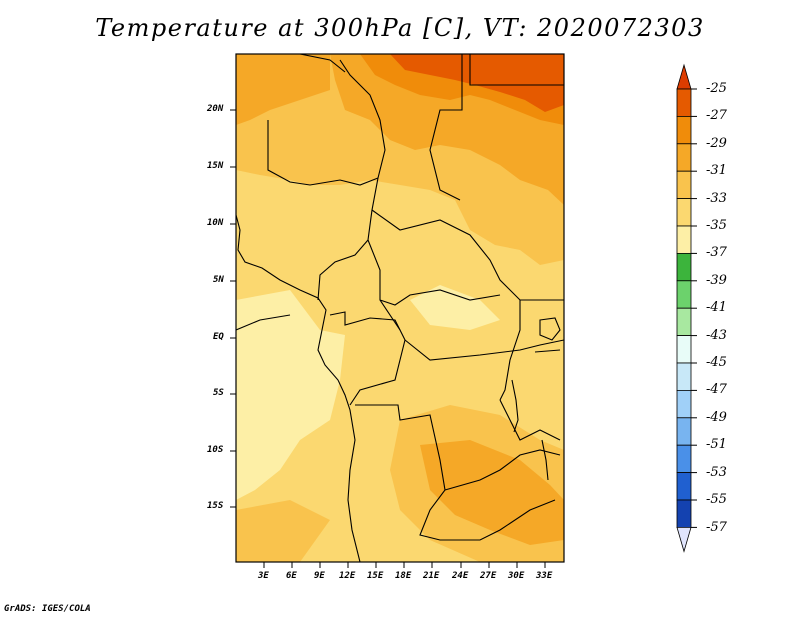 The image size is (800, 618). Describe the element at coordinates (545, 460) in the screenshot. I see `lake-malawi` at that location.